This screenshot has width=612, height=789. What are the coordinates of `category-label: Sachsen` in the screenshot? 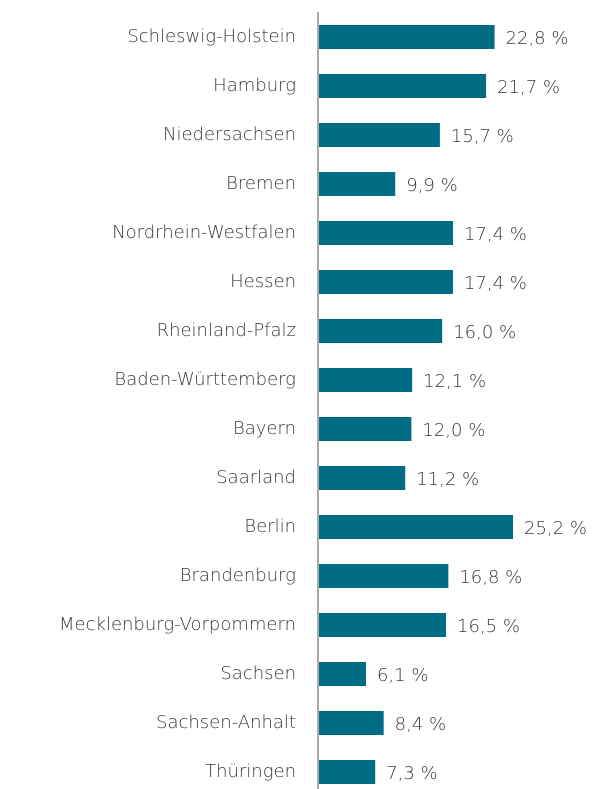 It's located at (258, 673).